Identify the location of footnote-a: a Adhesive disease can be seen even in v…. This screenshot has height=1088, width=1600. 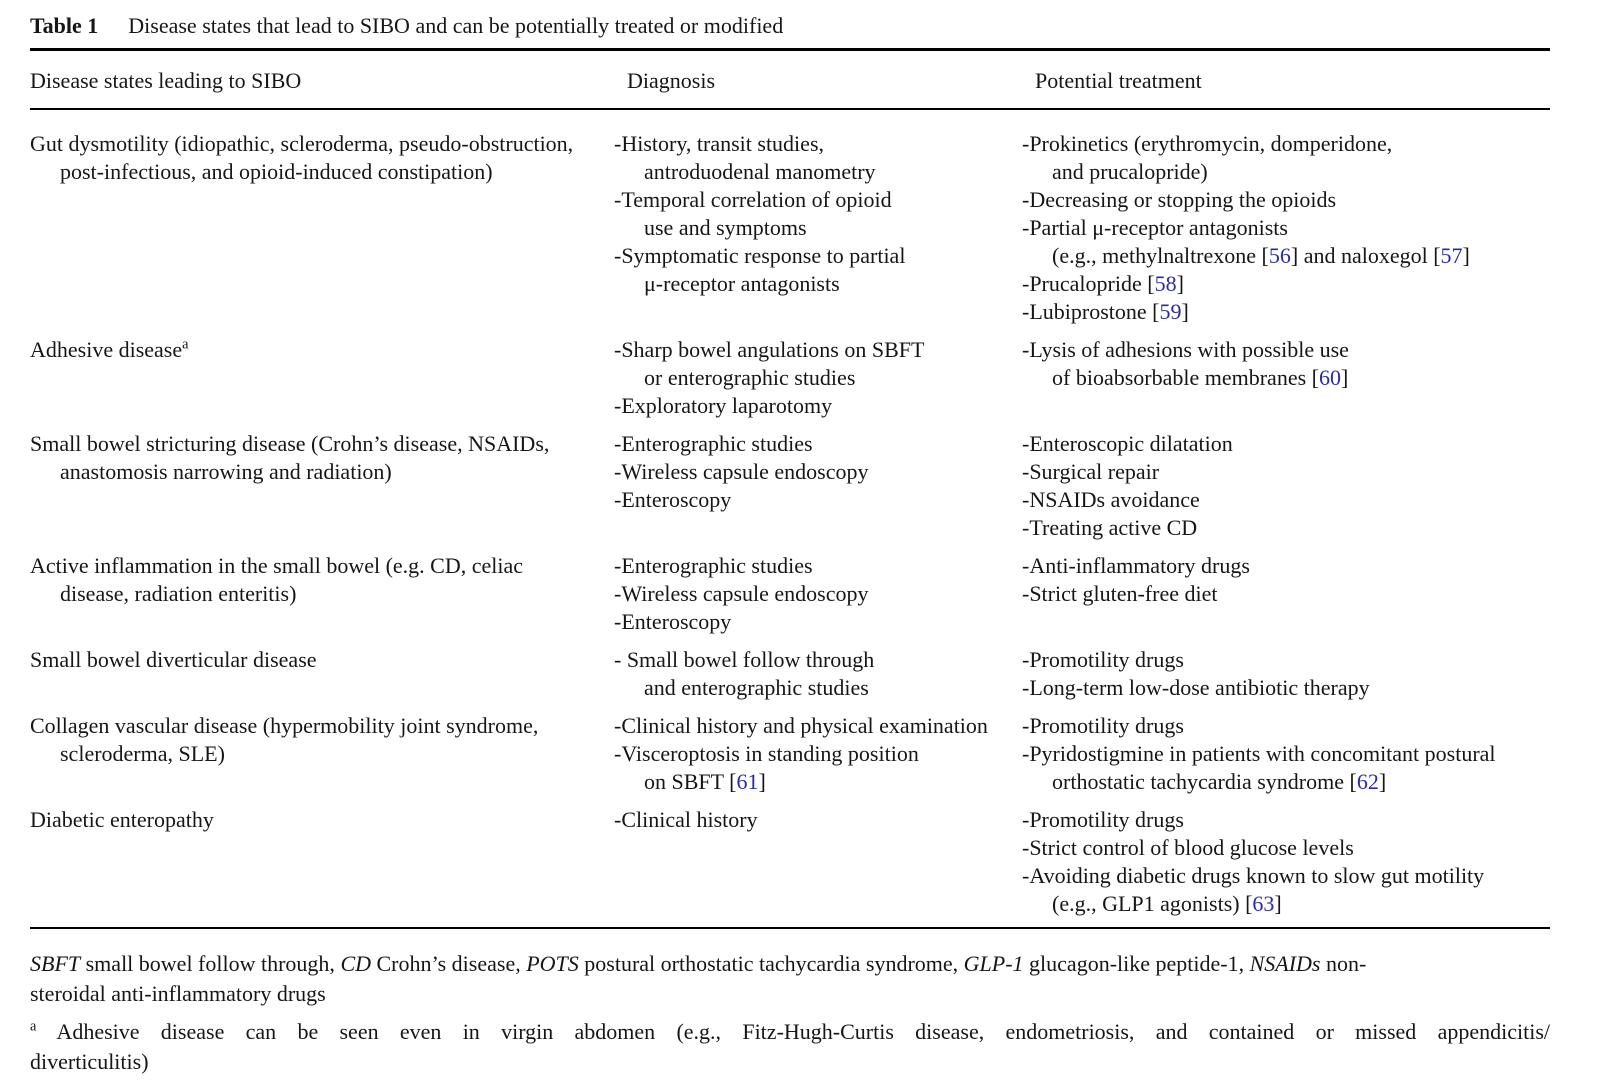
(790, 1047).